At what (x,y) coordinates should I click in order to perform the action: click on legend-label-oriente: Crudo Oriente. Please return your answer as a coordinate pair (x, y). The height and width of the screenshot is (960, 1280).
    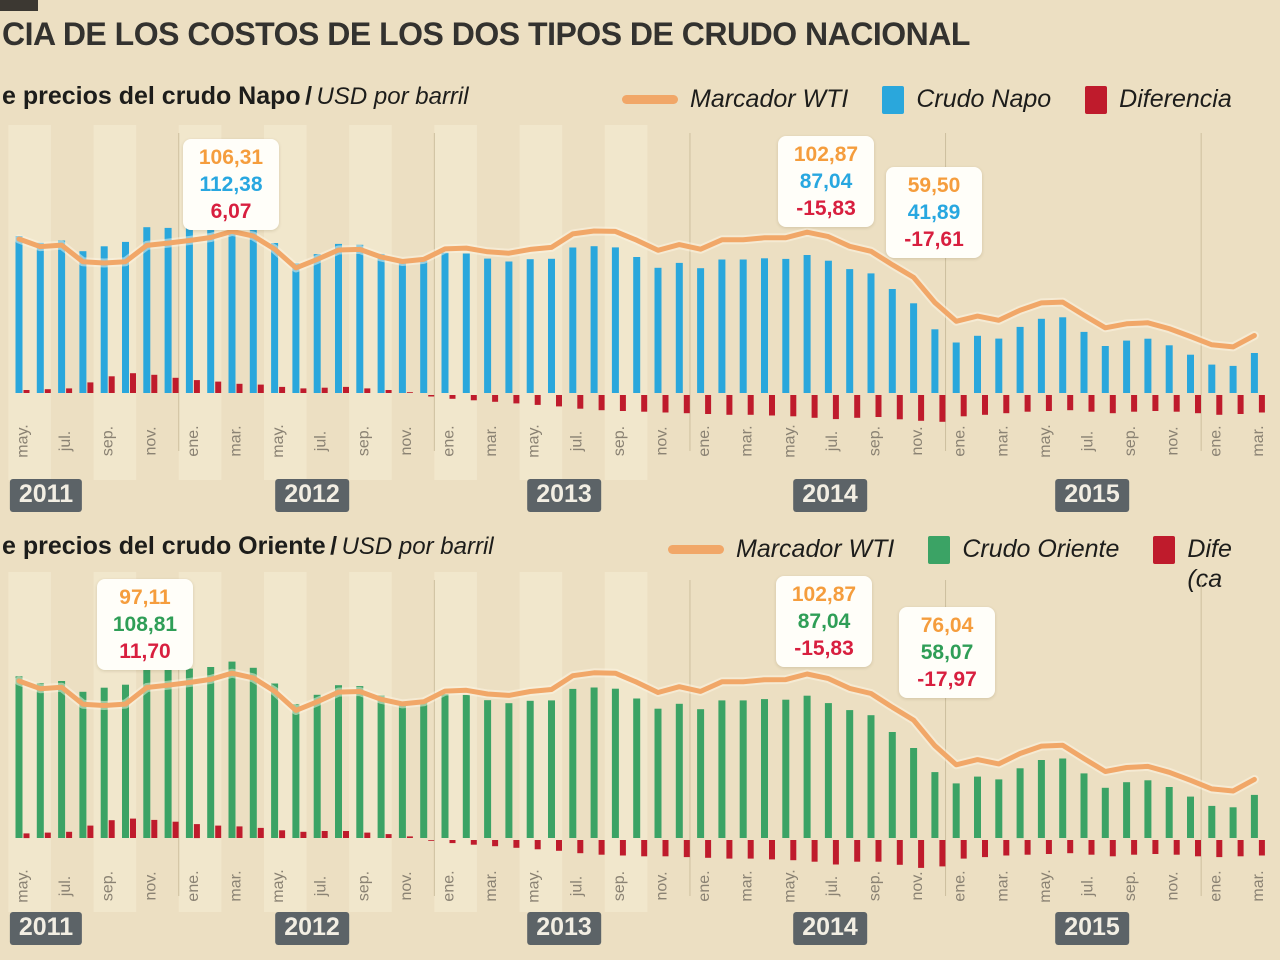
    Looking at the image, I should click on (1041, 549).